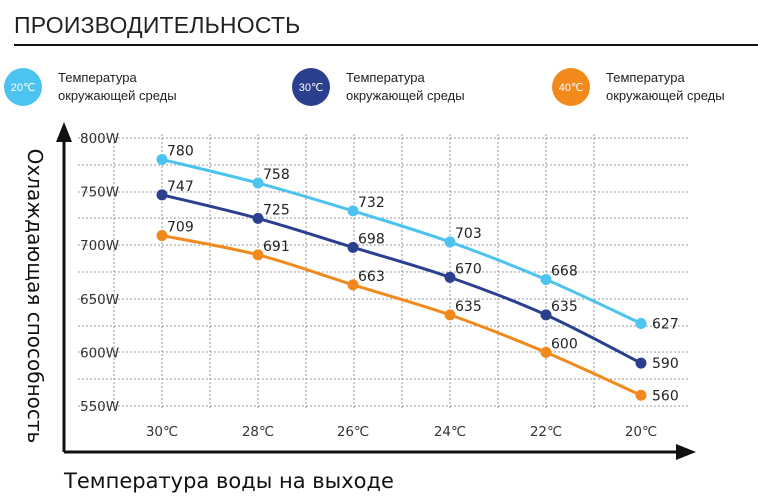 Image resolution: width=758 pixels, height=500 pixels. What do you see at coordinates (23, 87) in the screenshot?
I see `legend-badge-20: 20℃` at bounding box center [23, 87].